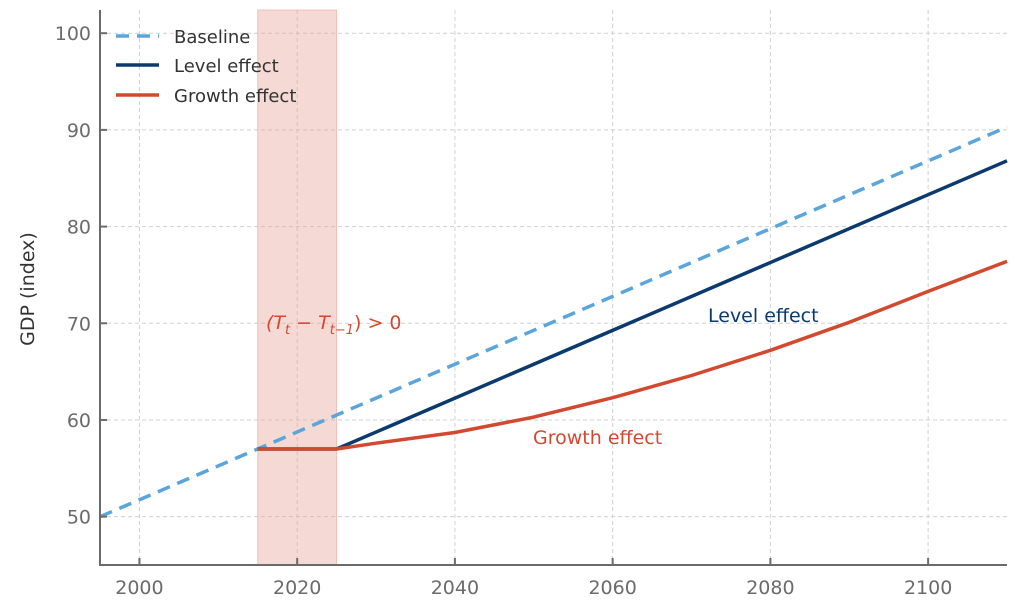 The width and height of the screenshot is (1024, 605). What do you see at coordinates (763, 316) in the screenshot?
I see `annotation-level-effect: Level effect` at bounding box center [763, 316].